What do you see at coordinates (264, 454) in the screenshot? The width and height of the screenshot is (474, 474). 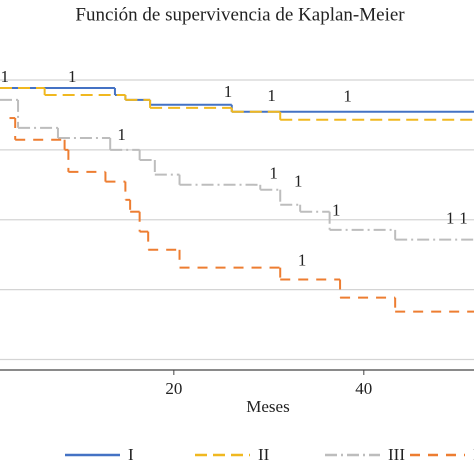 I see `legend-label: II` at bounding box center [264, 454].